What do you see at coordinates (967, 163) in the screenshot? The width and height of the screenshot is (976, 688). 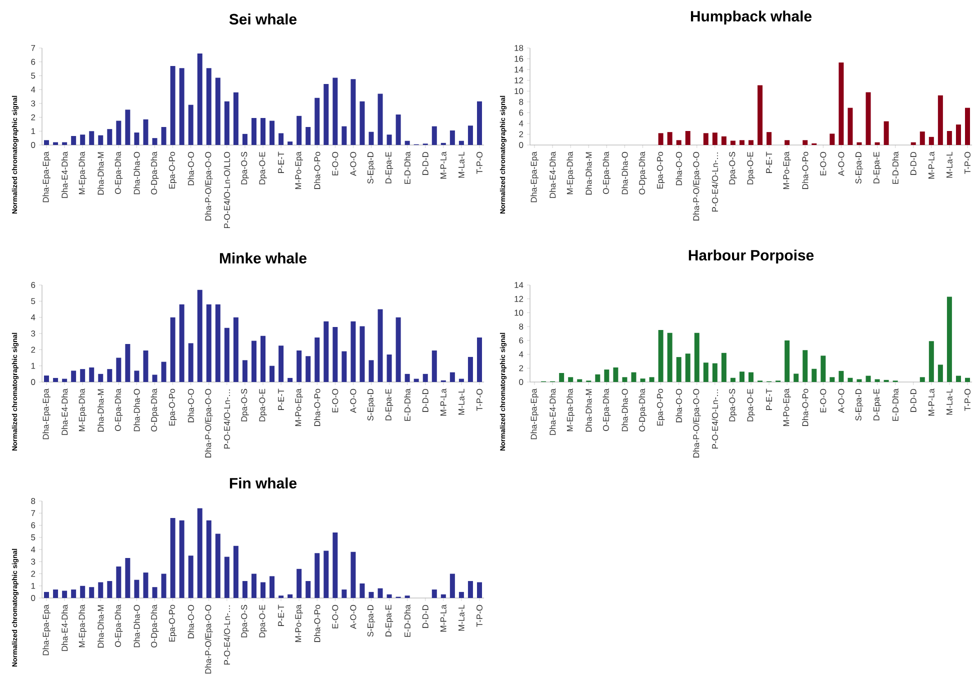 I see `x-tick-label: T-P-O` at bounding box center [967, 163].